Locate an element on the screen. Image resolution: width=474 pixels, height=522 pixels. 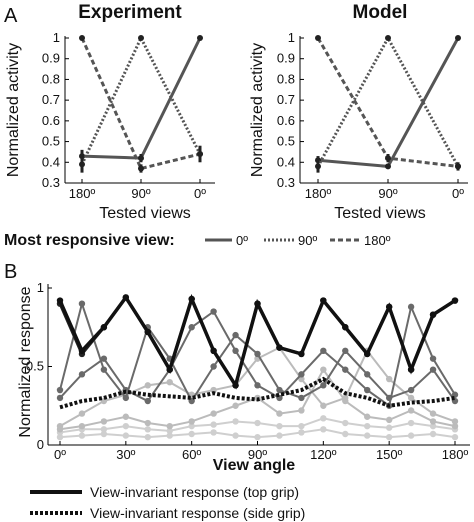
y-axis-label-experiment: Normalized activity is located at coordinates (13, 110).